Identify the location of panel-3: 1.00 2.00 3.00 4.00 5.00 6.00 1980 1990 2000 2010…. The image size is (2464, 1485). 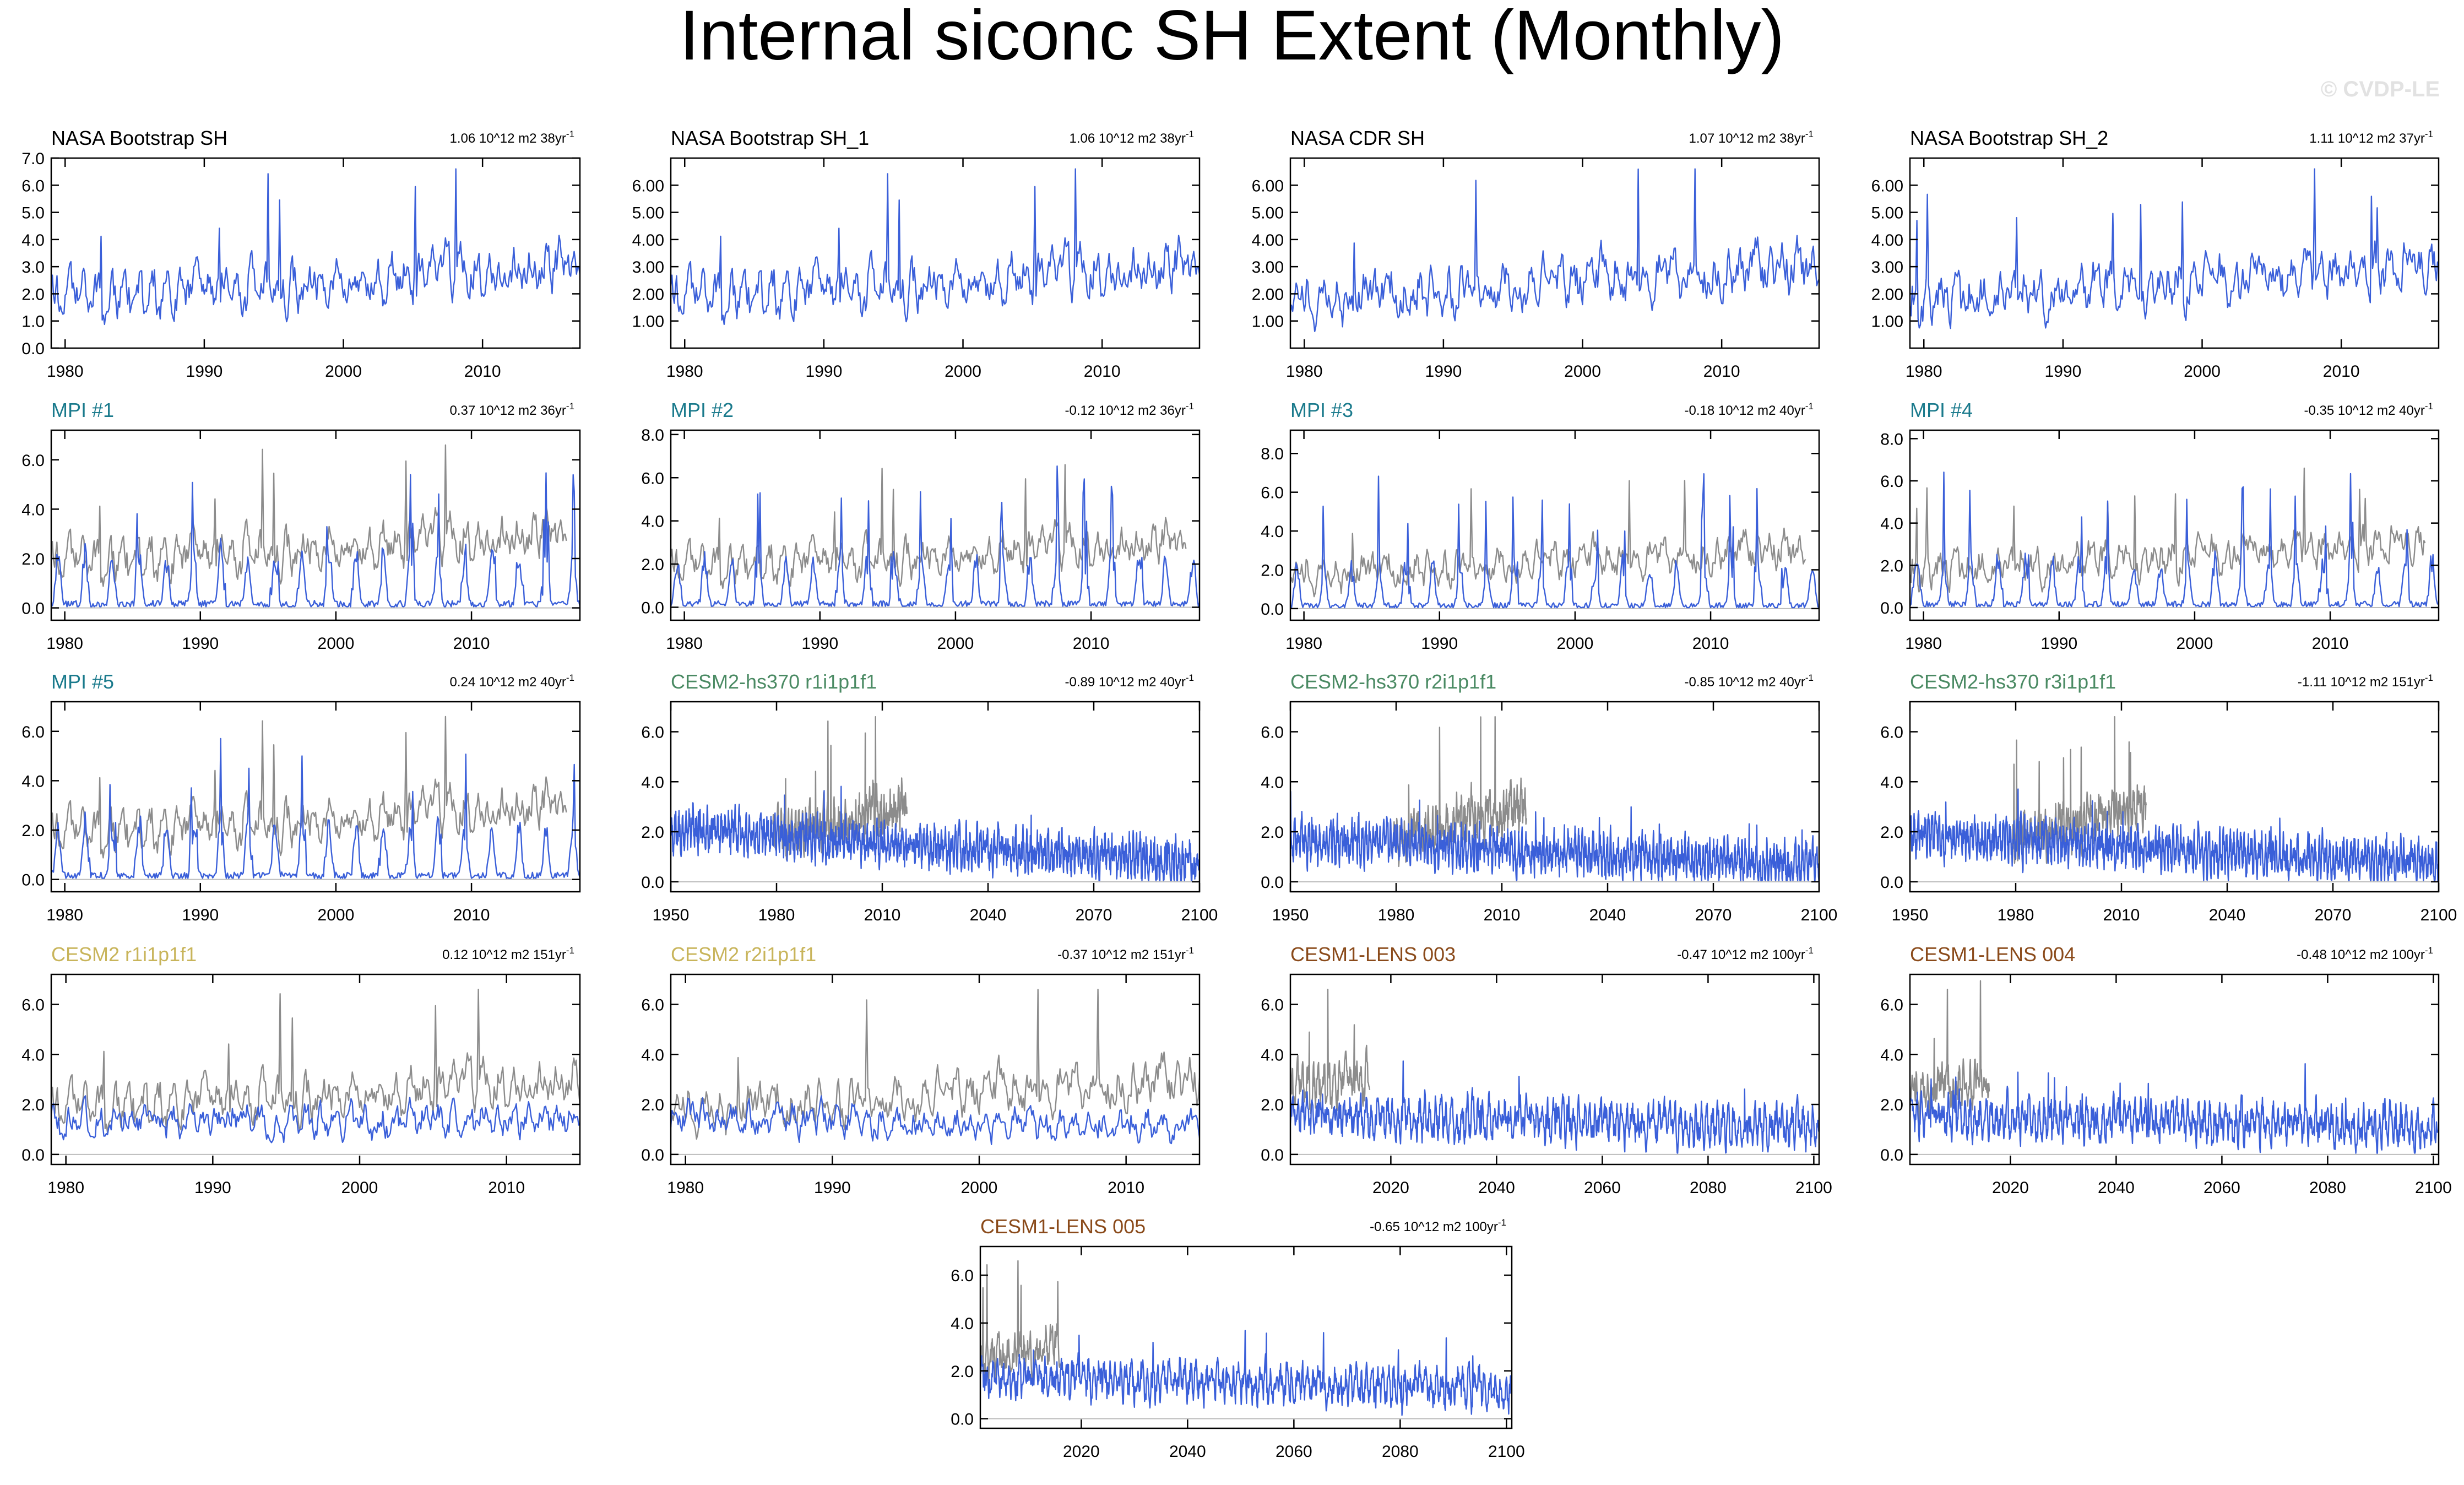
(1536, 254).